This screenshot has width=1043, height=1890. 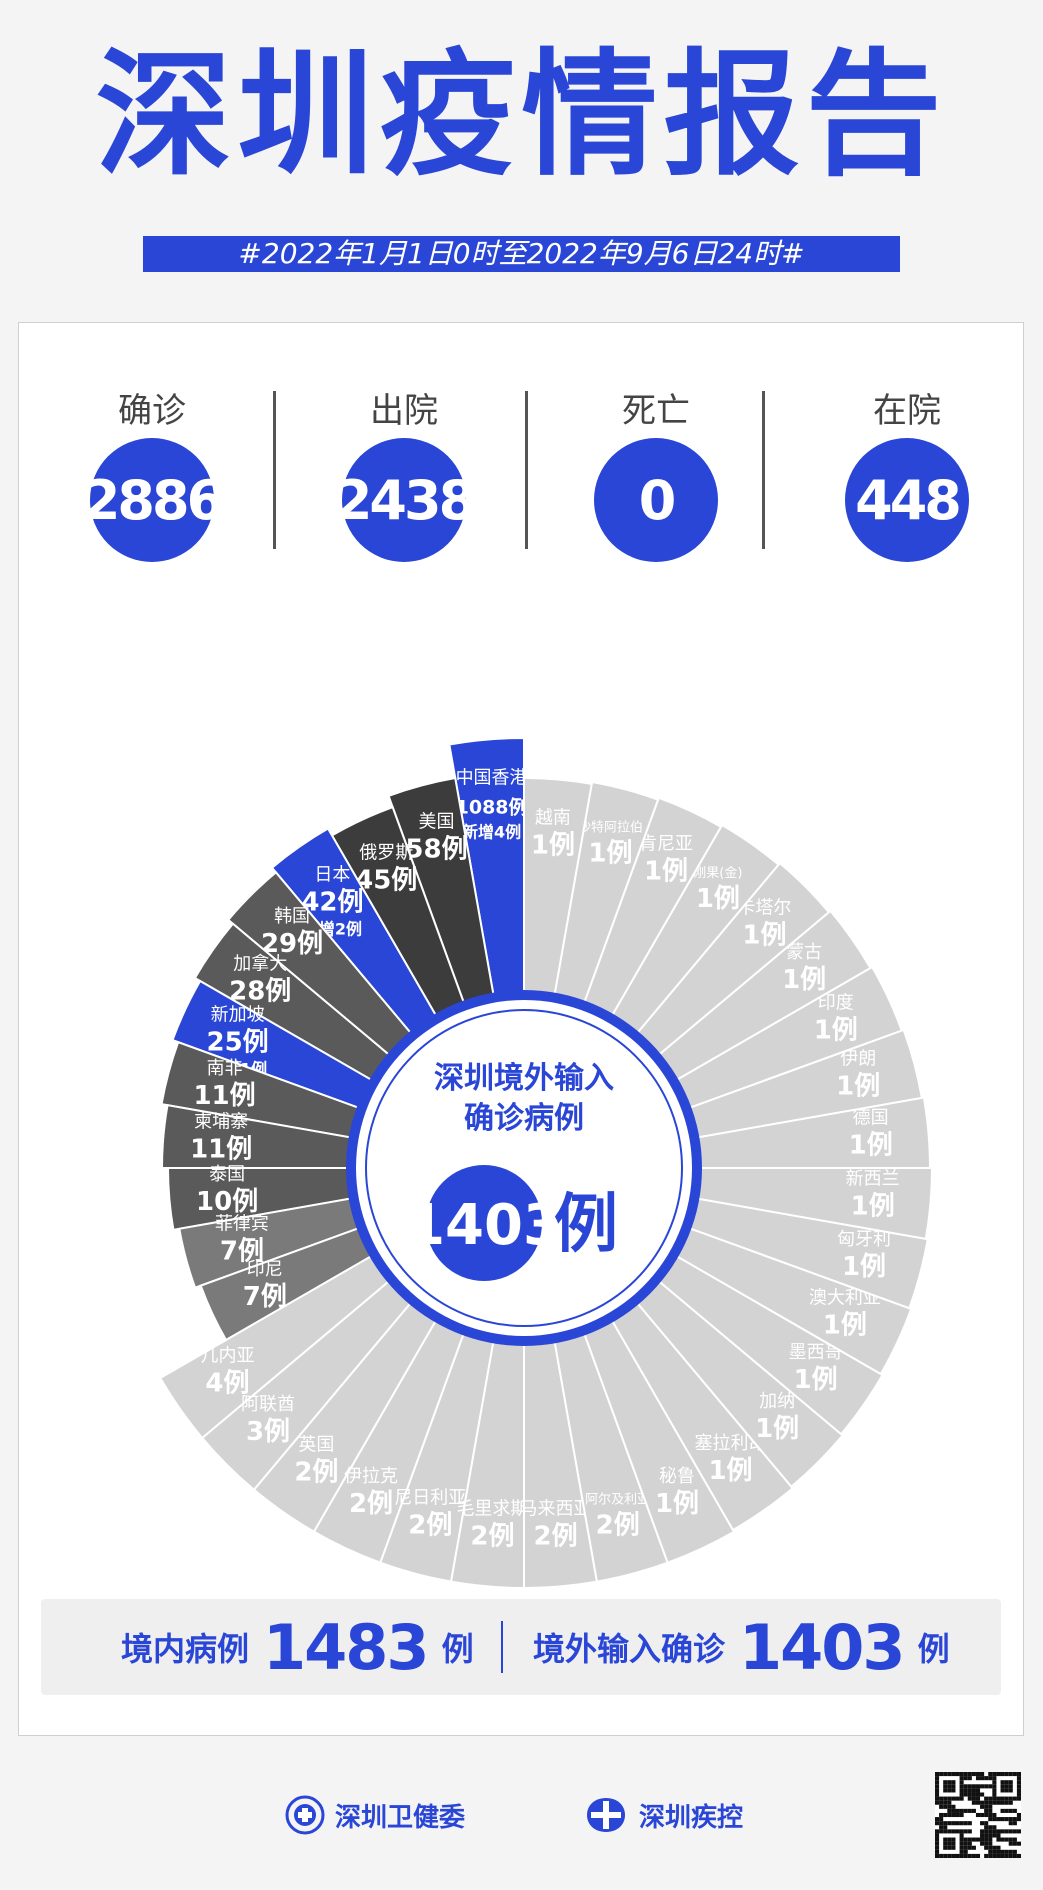 I want to click on footer-cdc: 深圳疾控, so click(x=663, y=1815).